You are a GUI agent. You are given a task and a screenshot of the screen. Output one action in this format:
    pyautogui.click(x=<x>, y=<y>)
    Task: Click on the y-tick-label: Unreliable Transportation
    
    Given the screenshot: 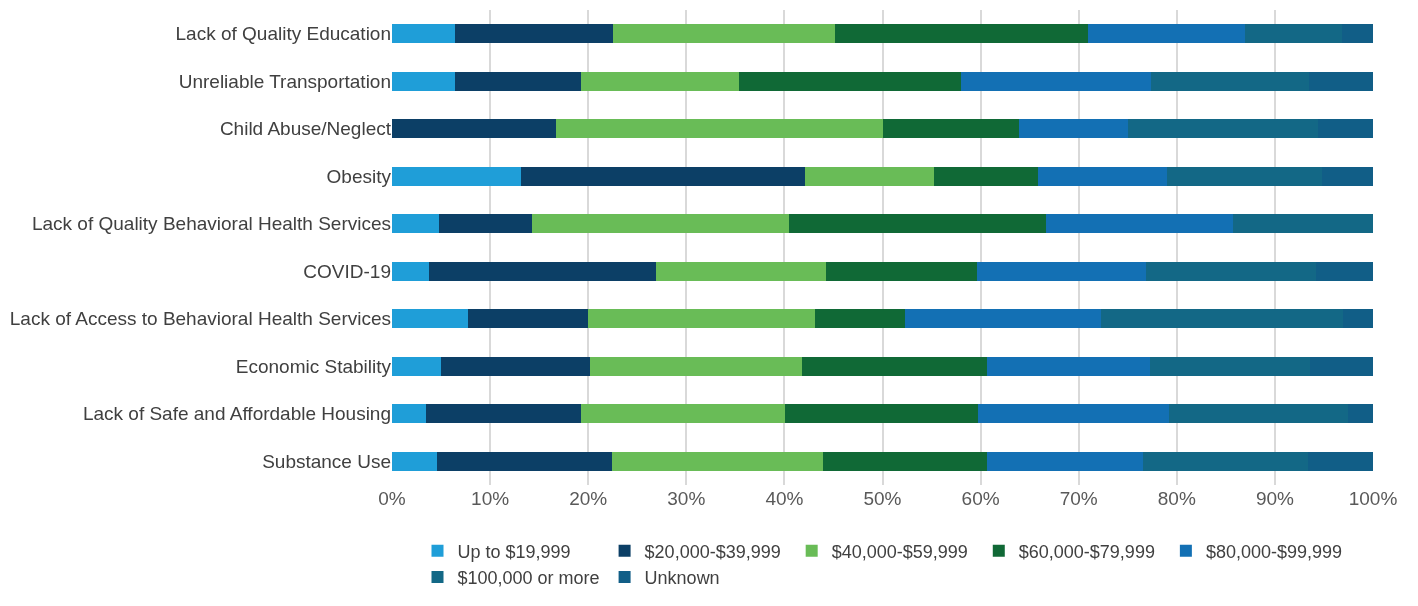 What is the action you would take?
    pyautogui.click(x=284, y=81)
    